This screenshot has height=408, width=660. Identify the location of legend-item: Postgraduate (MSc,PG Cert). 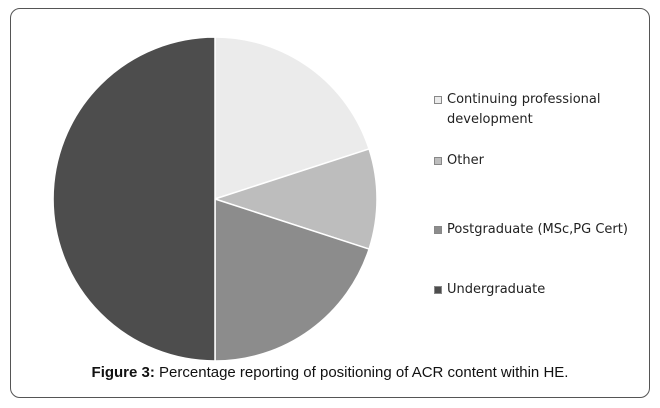
(534, 230).